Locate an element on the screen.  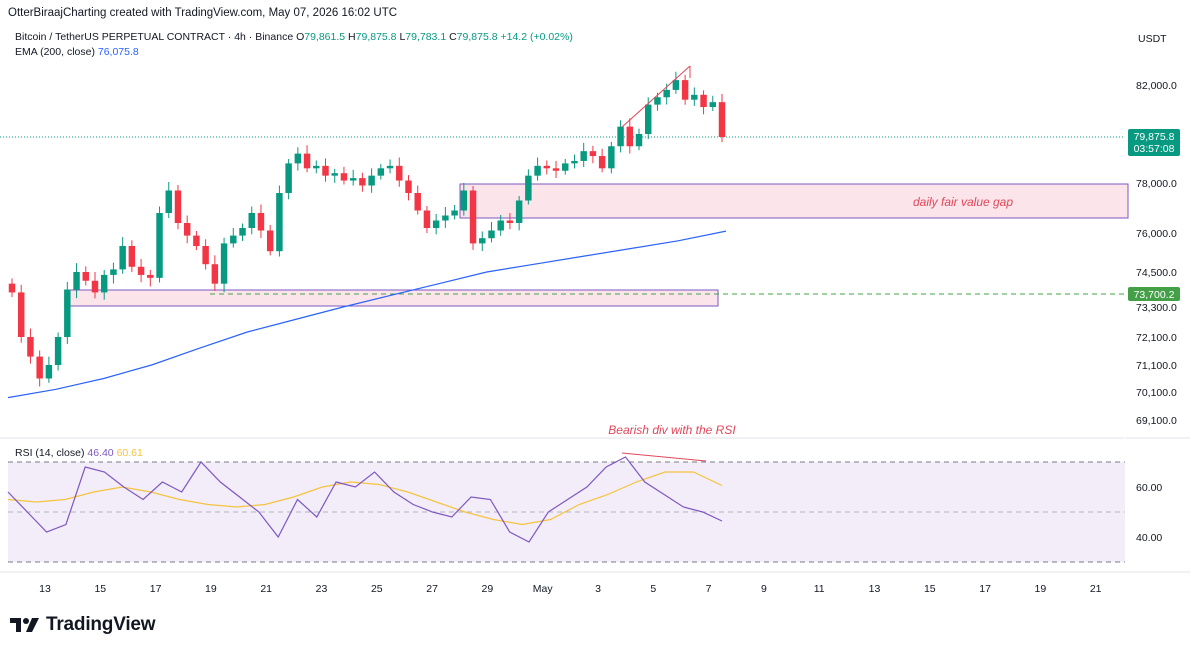
low-label: L is located at coordinates (402, 37).